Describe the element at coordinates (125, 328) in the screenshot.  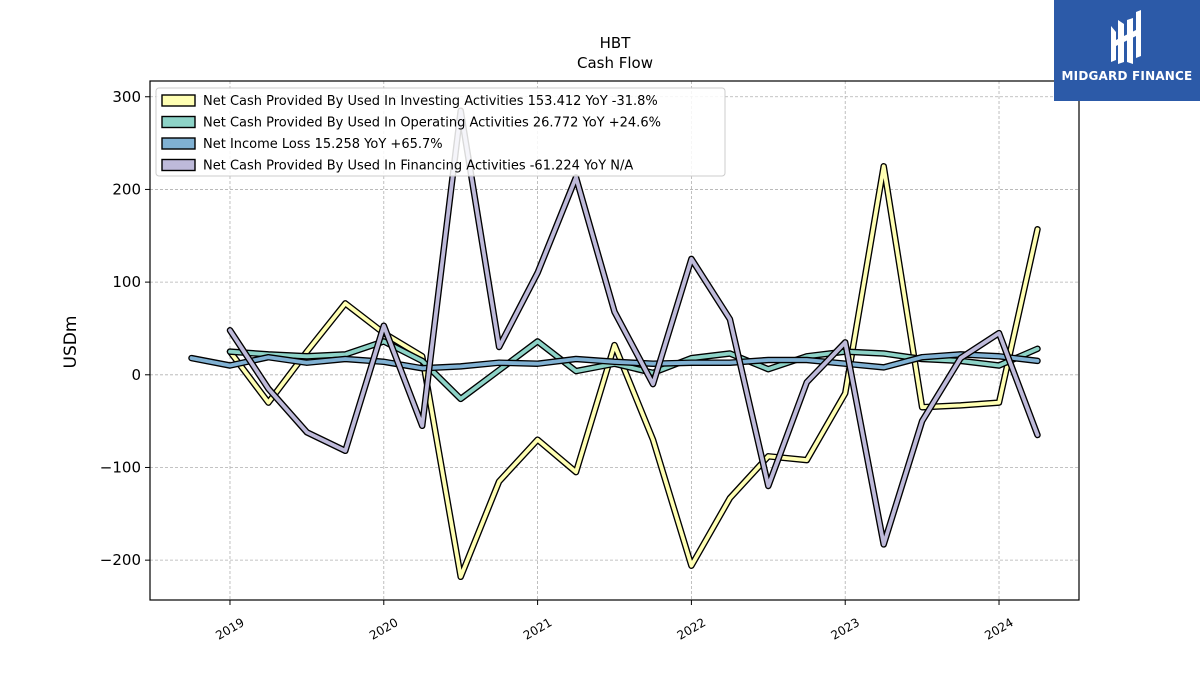
I see `y-axis: −200 −100 0 100 200 300` at that location.